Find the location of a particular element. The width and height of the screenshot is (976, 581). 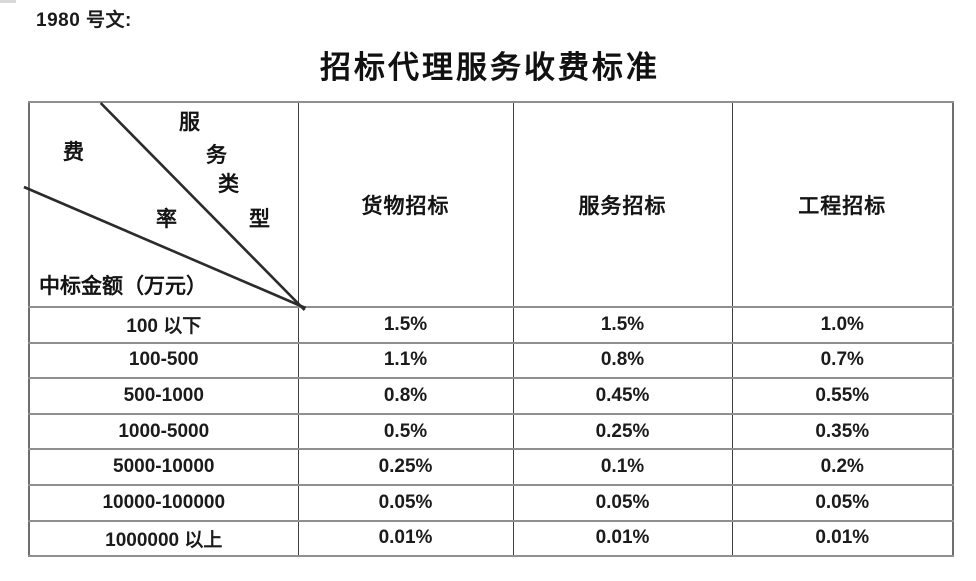

fee-cell: 0.2% is located at coordinates (842, 467).